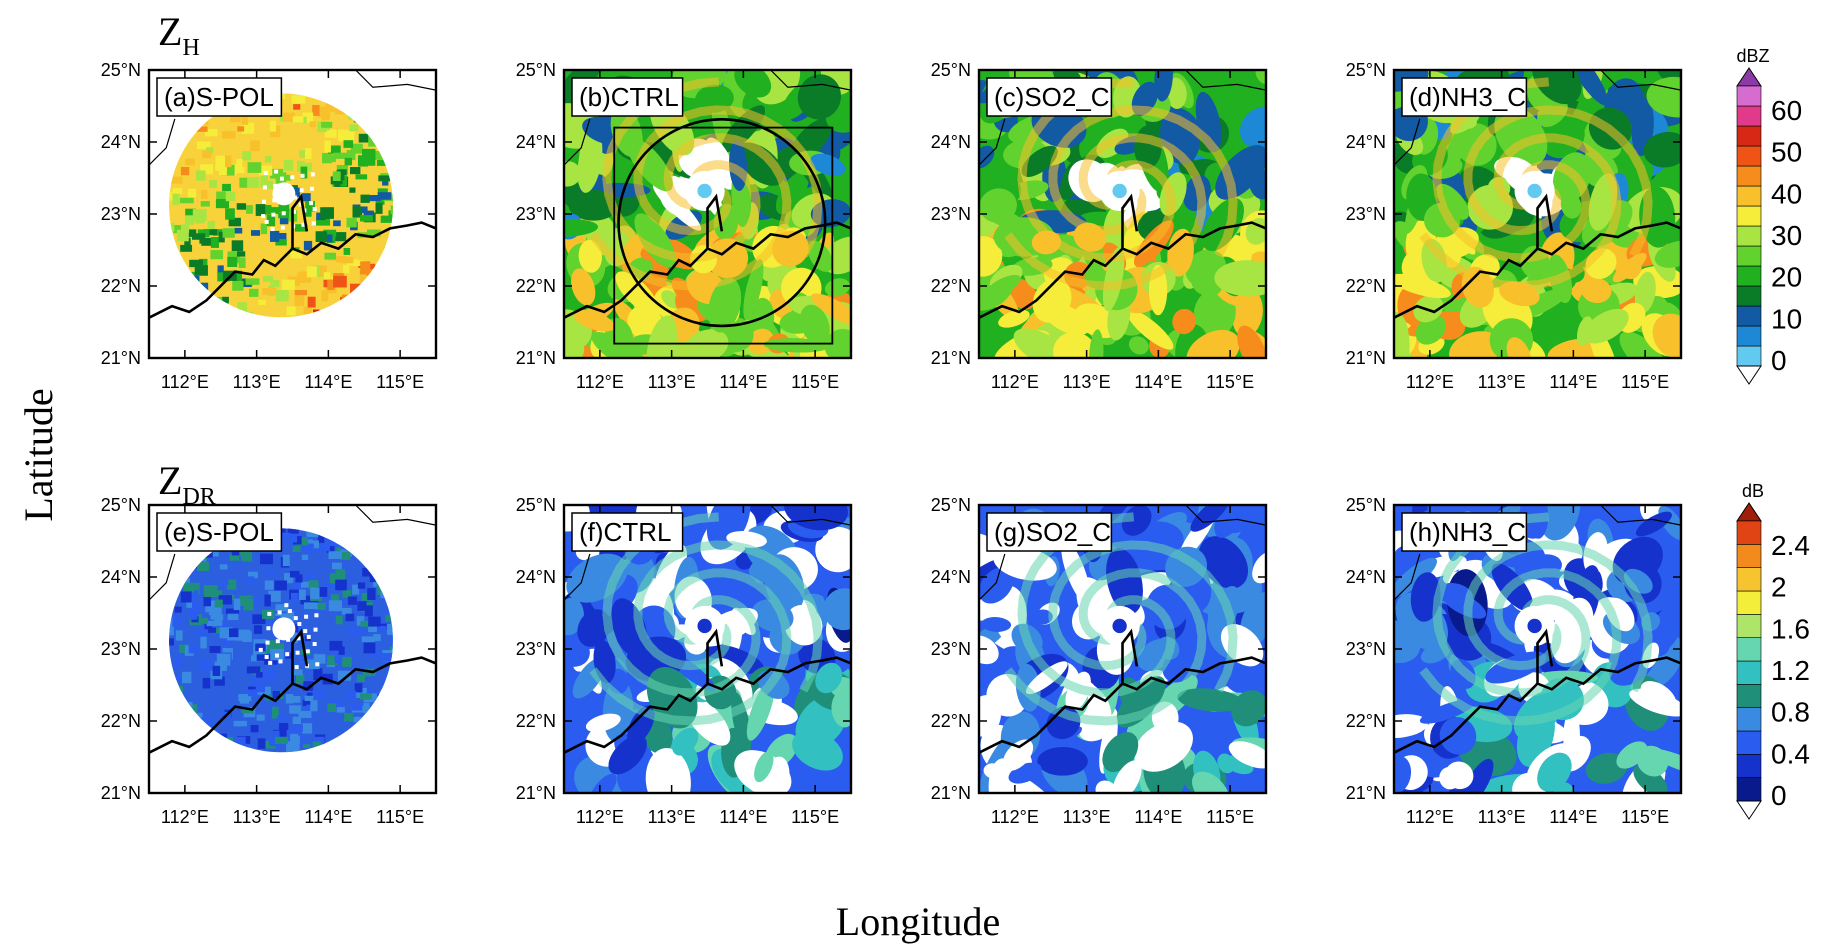  I want to click on svg-text: (a)S-POL, so click(219, 97).